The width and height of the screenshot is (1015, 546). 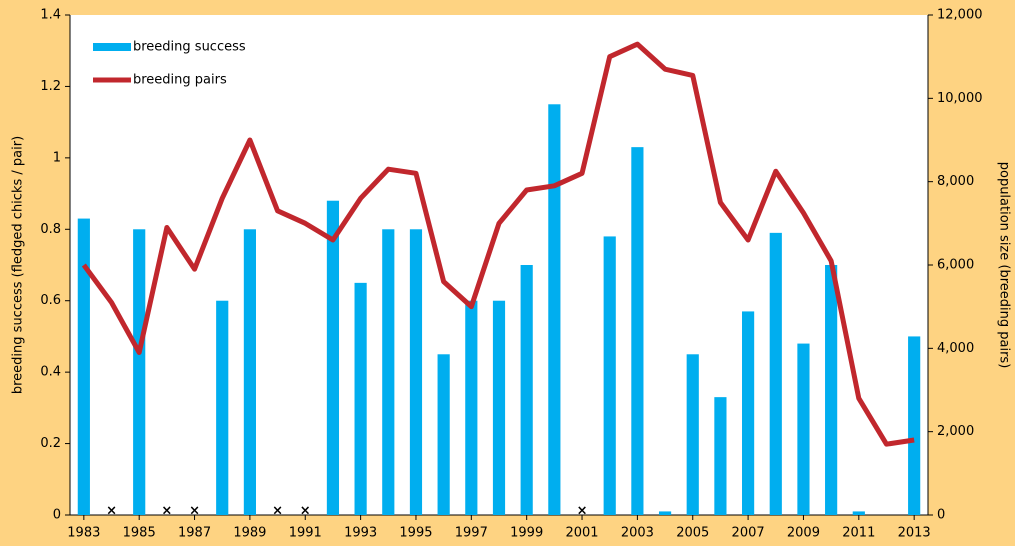 What do you see at coordinates (960, 15) in the screenshot?
I see `y2-tick-label: 12,000` at bounding box center [960, 15].